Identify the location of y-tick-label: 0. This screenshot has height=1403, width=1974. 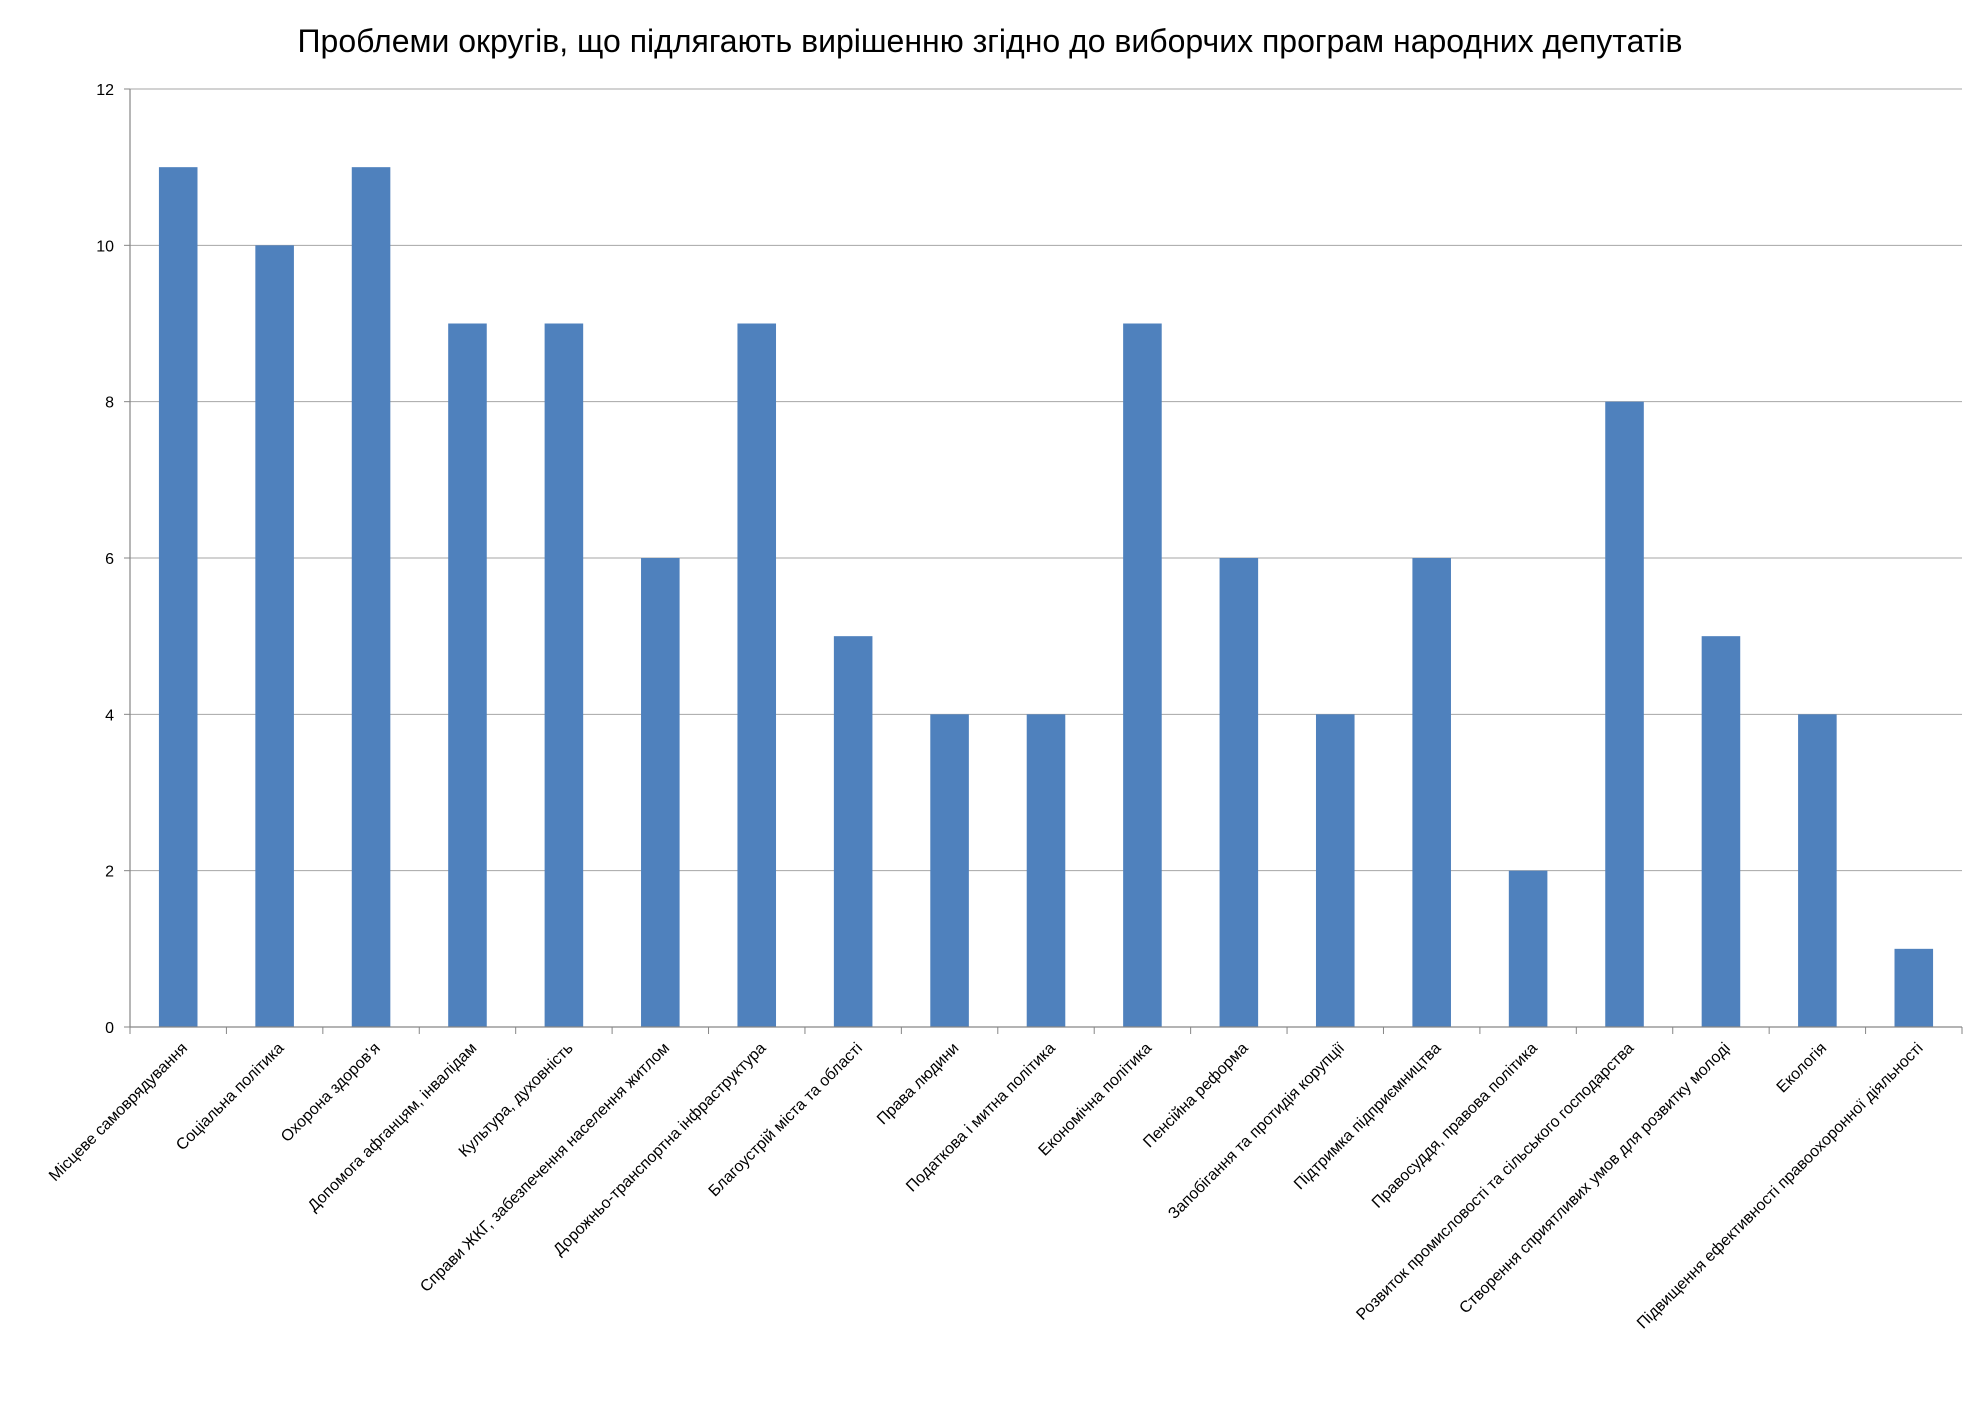
(109, 1028).